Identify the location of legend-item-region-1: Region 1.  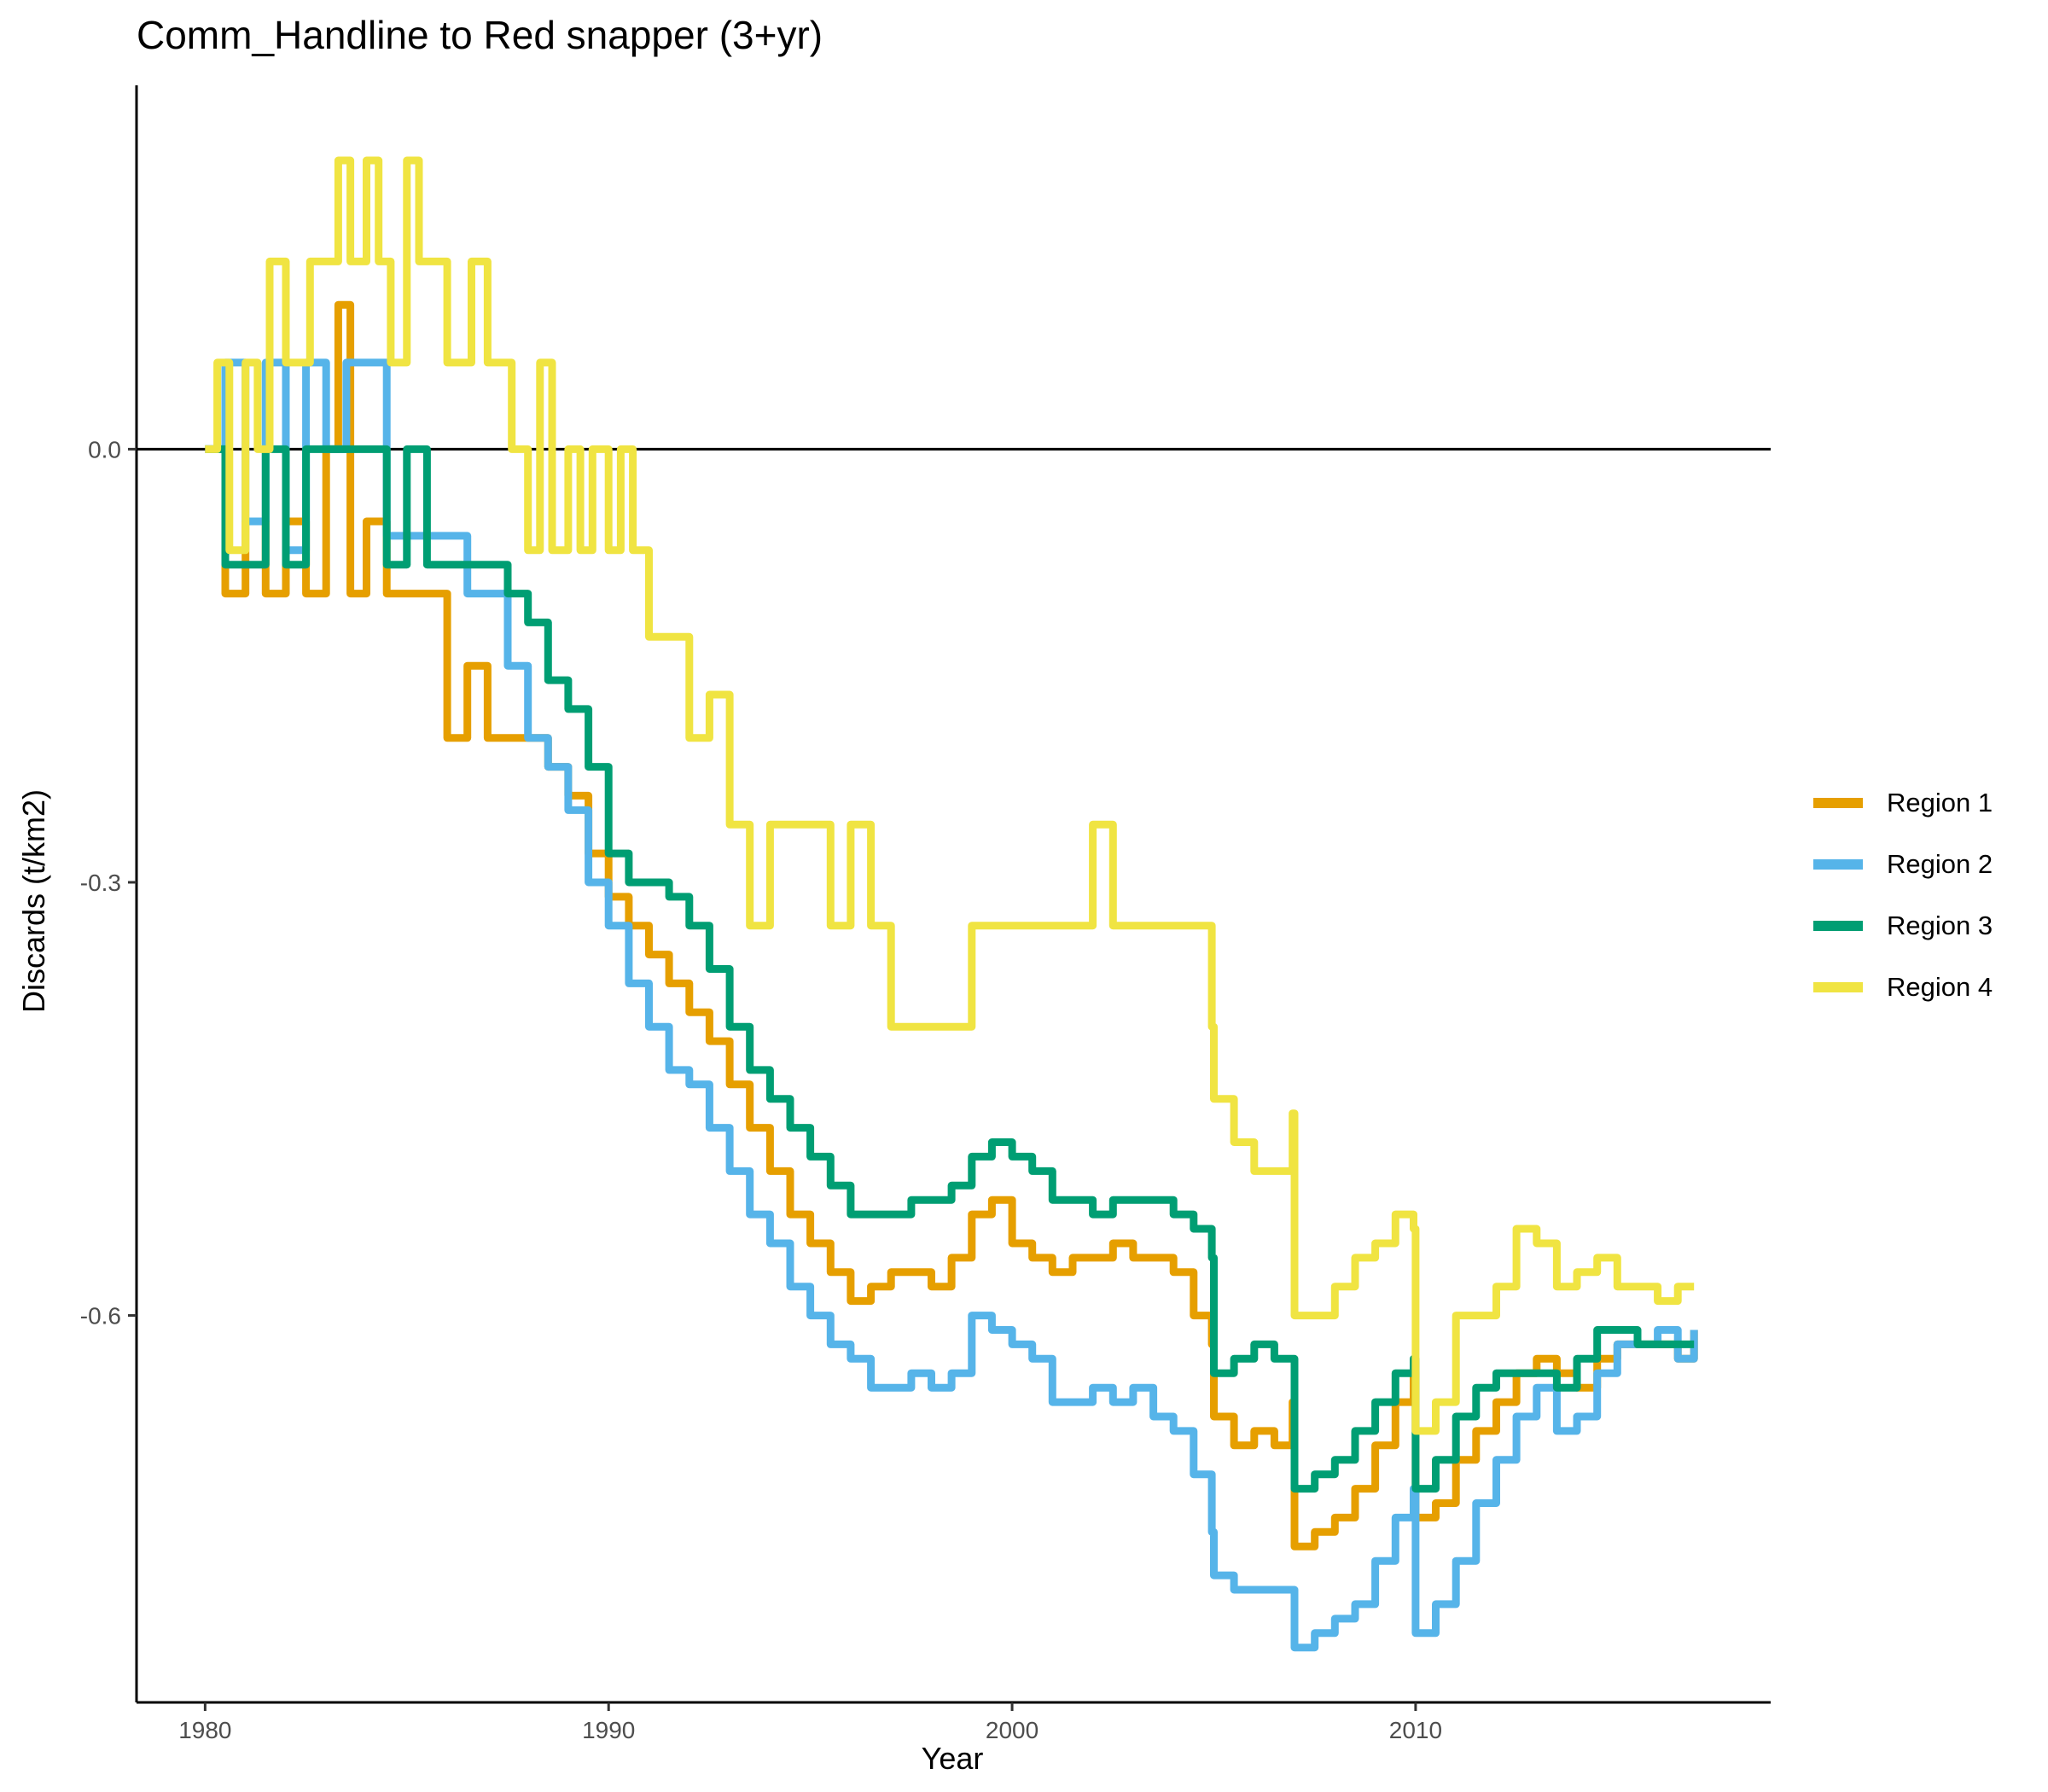
(1903, 803).